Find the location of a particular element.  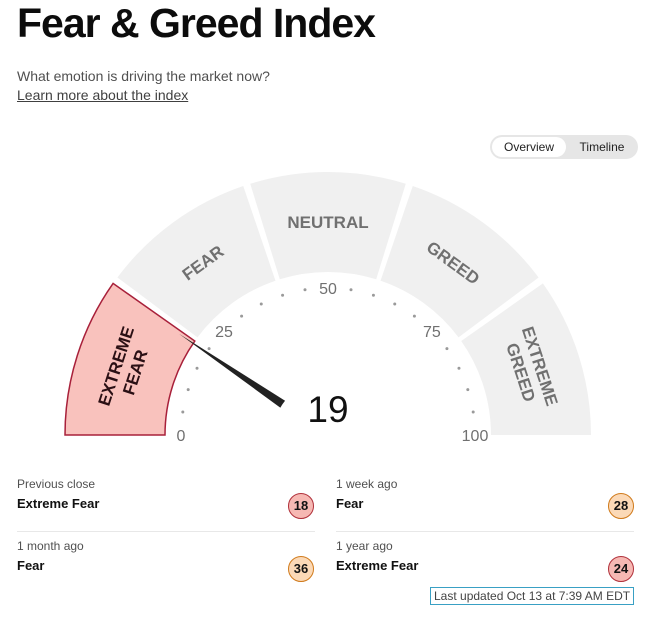

gauge-center is located at coordinates (328, 420).